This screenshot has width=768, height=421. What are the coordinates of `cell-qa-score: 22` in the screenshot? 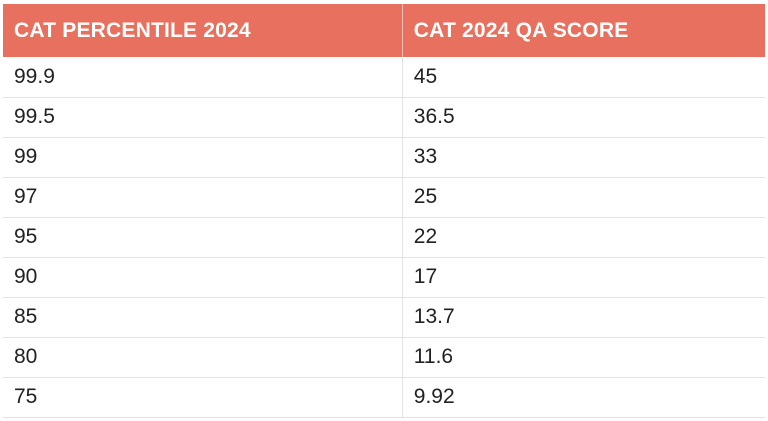 It's located at (583, 237).